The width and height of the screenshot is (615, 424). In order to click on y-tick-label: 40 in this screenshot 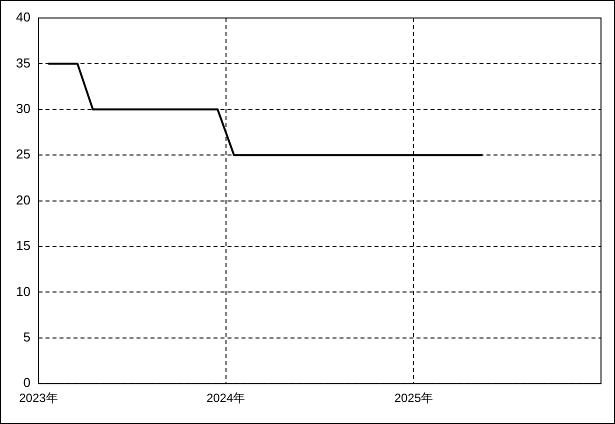, I will do `click(23, 17)`.